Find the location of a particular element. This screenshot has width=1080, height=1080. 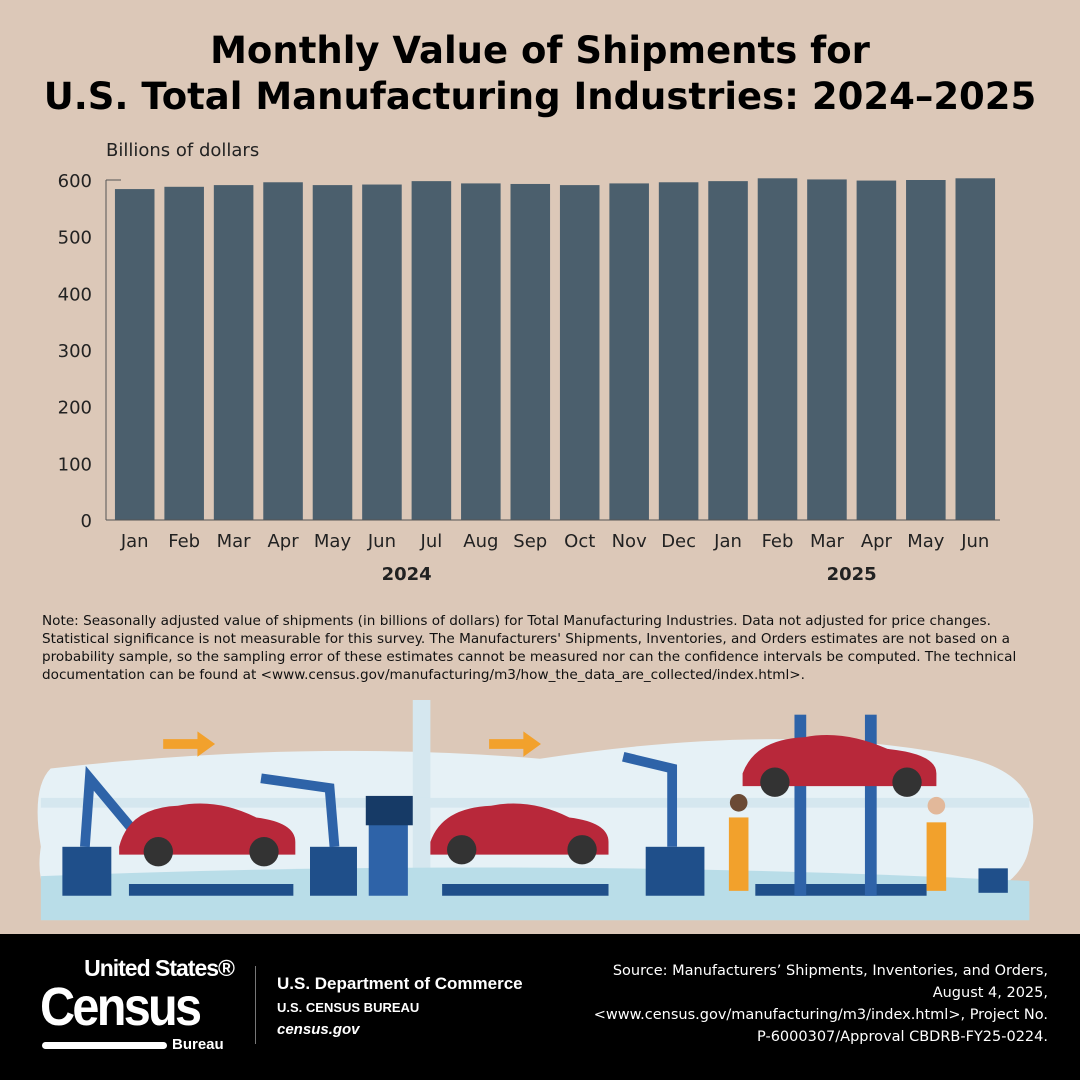

divider is located at coordinates (255, 1005).